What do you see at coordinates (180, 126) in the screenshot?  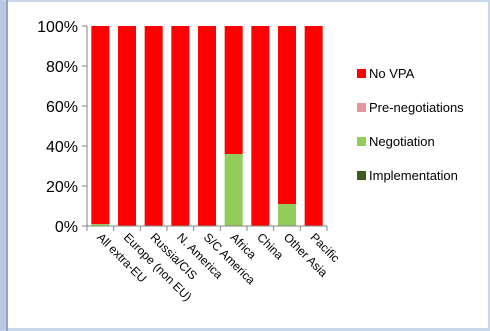 I see `bar-no-vpa-n-america` at bounding box center [180, 126].